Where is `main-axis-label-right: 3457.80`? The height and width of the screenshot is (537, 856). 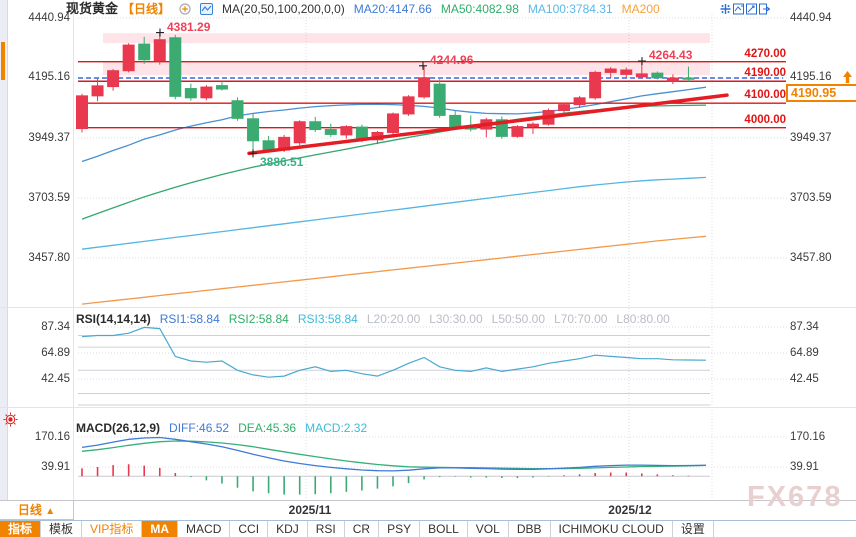 main-axis-label-right: 3457.80 is located at coordinates (811, 257).